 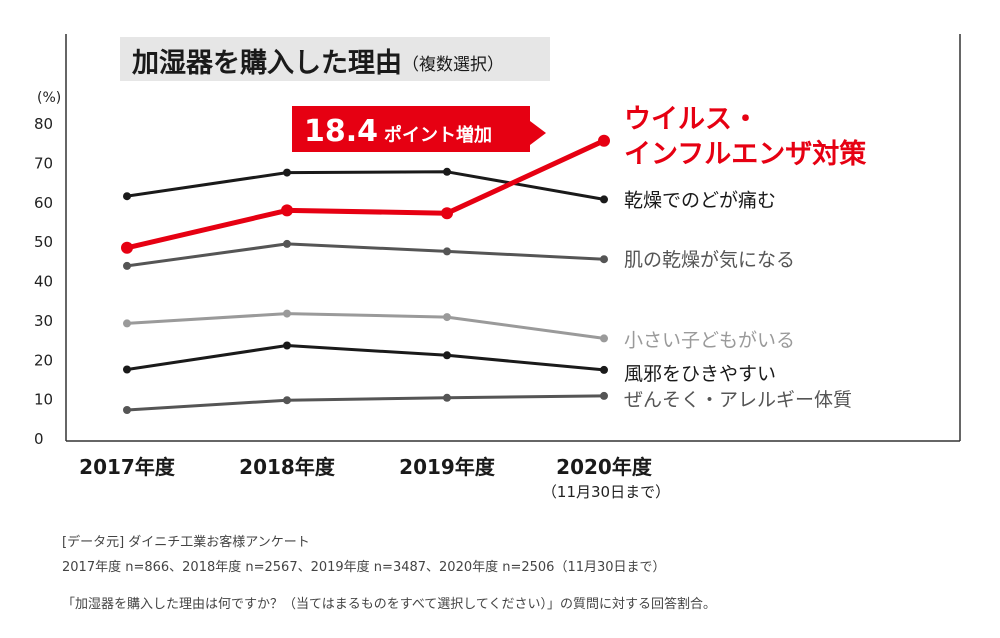 I want to click on callout-label: 18.4 ポイント増加, so click(x=398, y=131).